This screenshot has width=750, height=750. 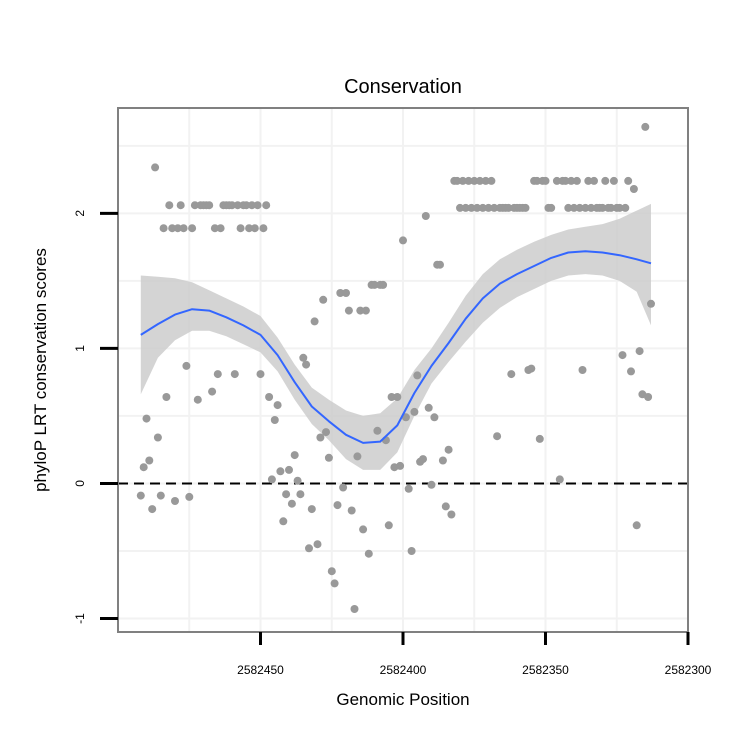 I want to click on y-tick-label: -1, so click(x=80, y=618).